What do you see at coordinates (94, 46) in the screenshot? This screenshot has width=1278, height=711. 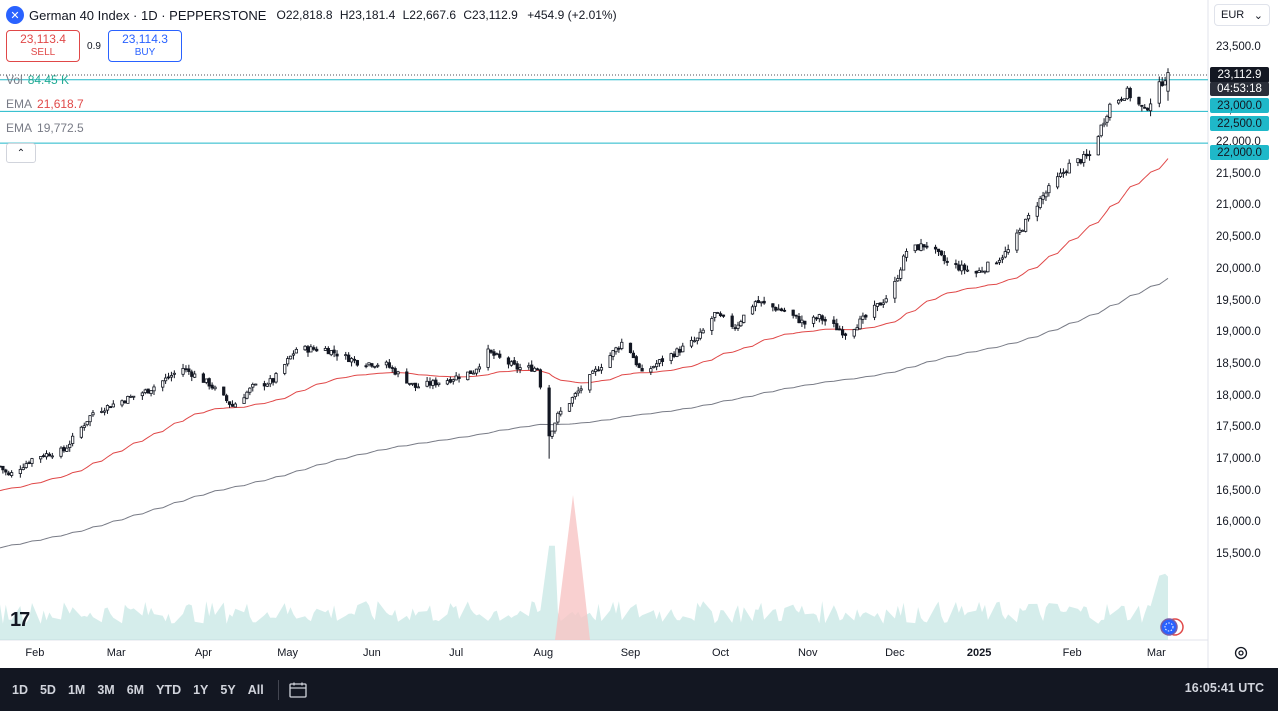 I see `trade-panel: 23,113.4 SELL 0.9 23,114.3 BUY` at bounding box center [94, 46].